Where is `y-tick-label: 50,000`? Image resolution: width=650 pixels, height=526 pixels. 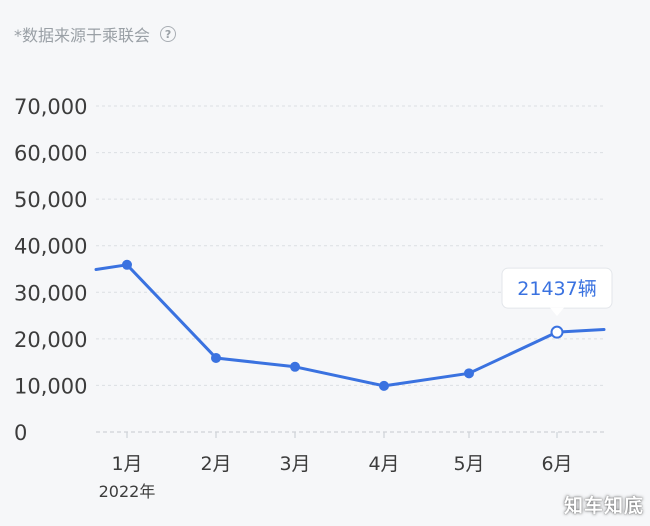 y-tick-label: 50,000 is located at coordinates (50, 200).